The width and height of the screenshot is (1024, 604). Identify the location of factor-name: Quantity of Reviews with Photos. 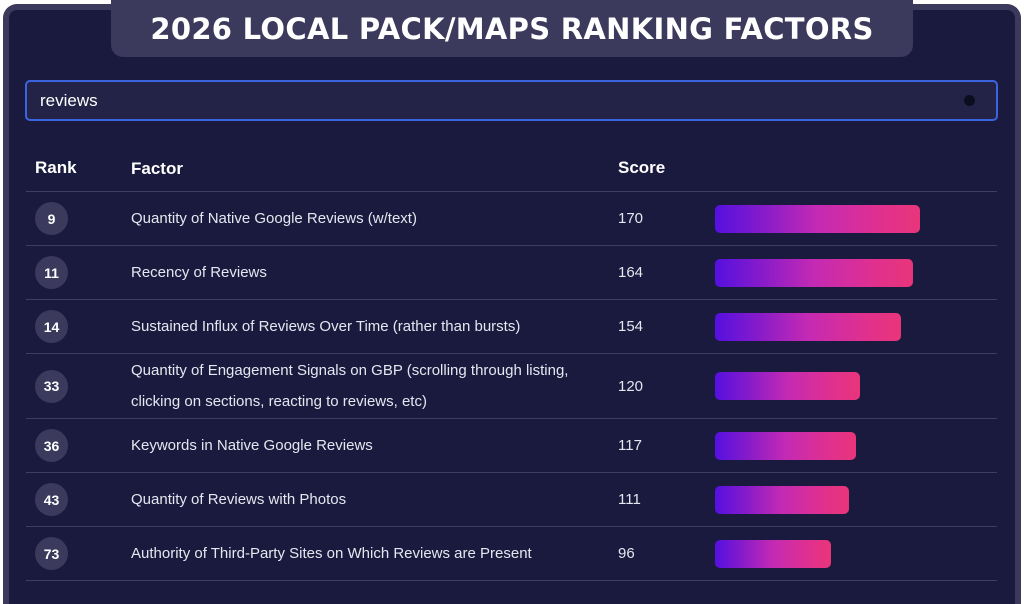
(239, 499).